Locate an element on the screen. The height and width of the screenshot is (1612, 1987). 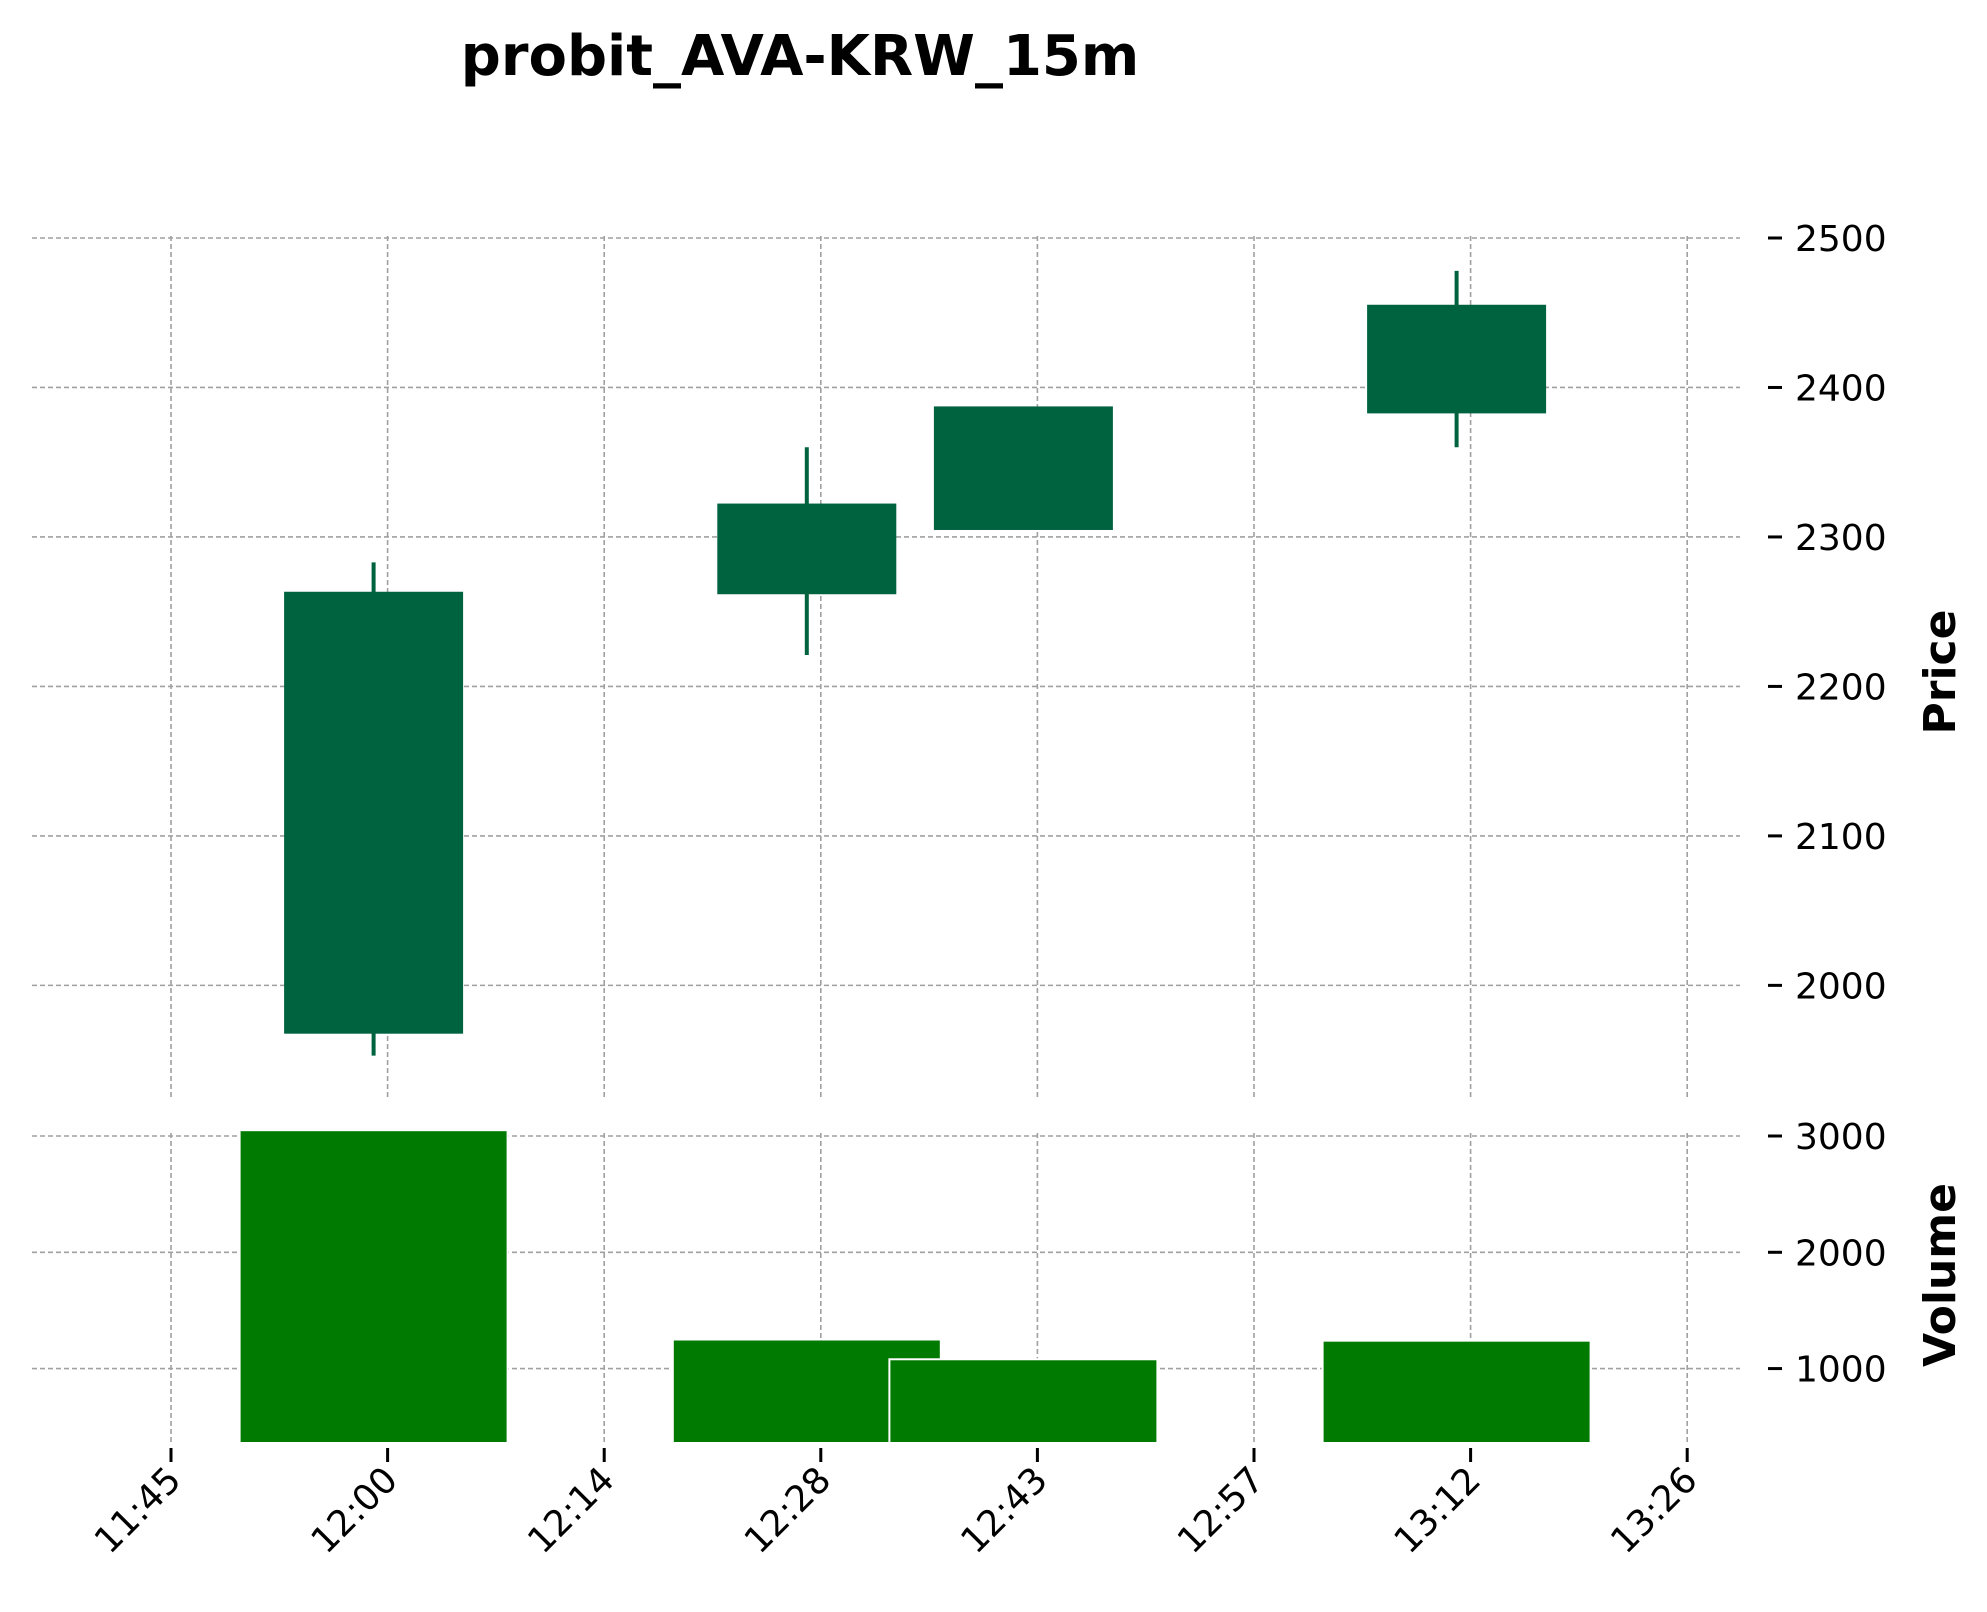
volume-axis-label: Volume is located at coordinates (1940, 1275).